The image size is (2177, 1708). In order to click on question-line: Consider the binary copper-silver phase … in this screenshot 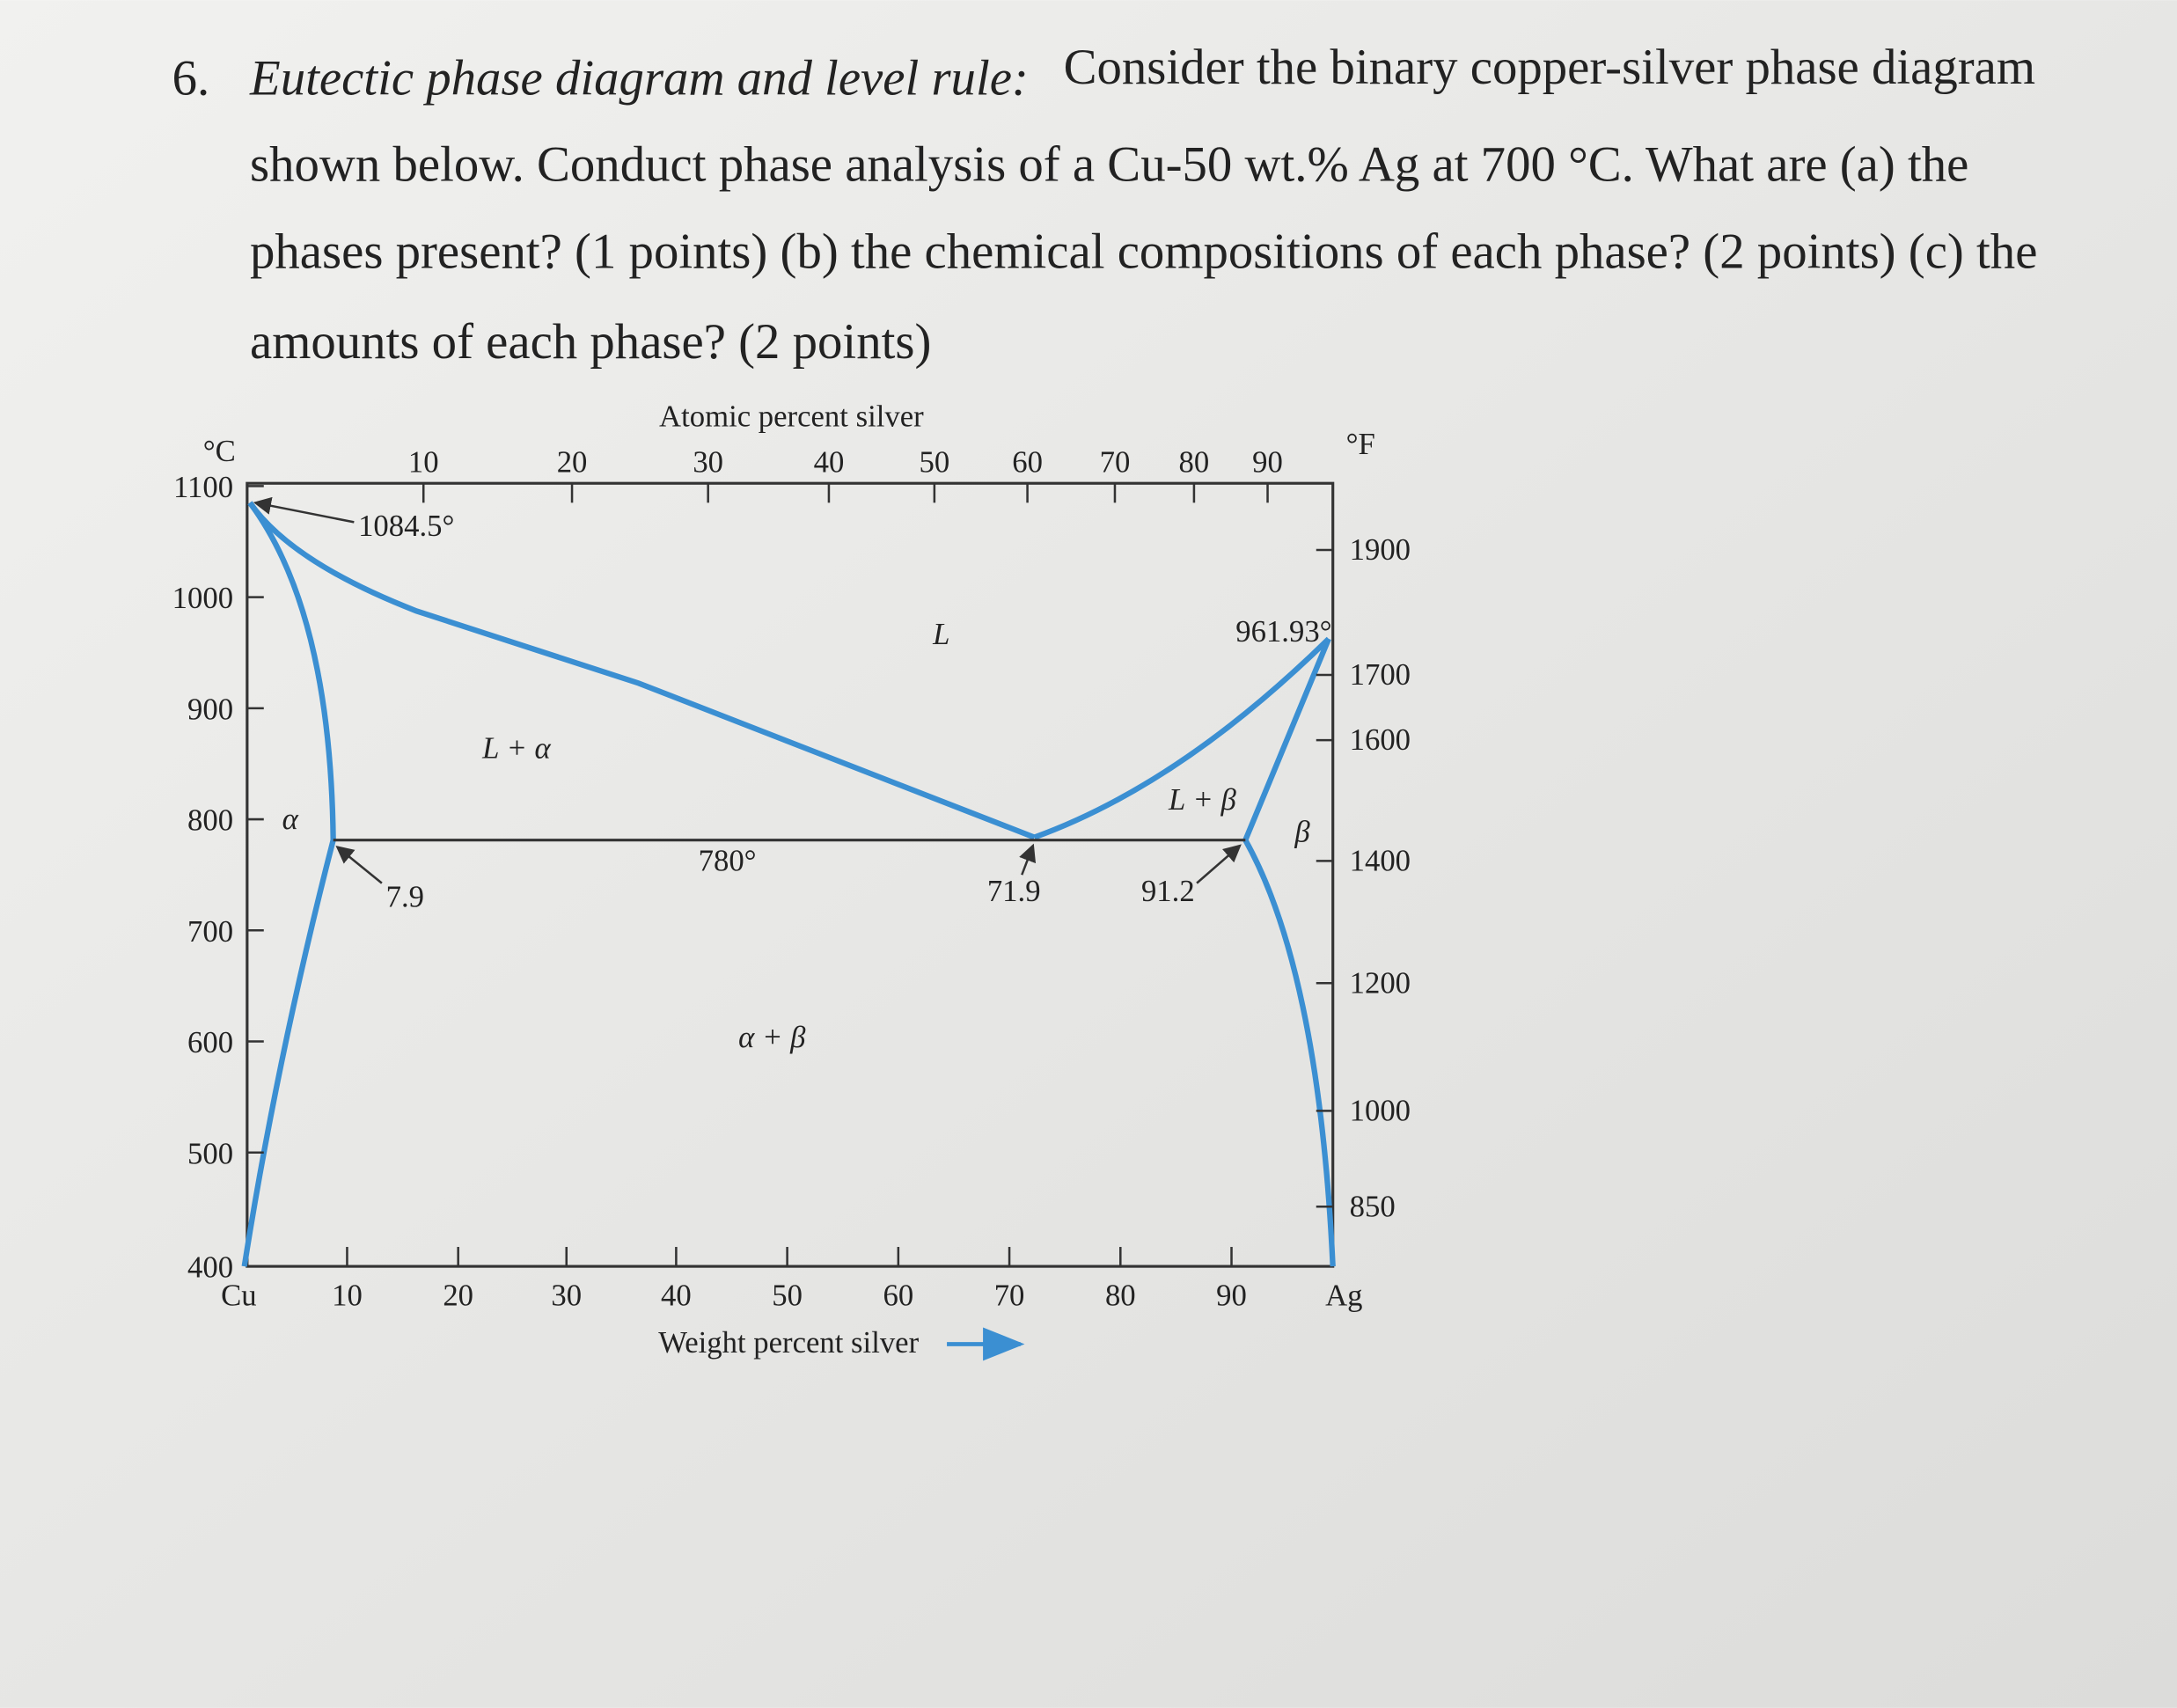, I will do `click(1549, 67)`.